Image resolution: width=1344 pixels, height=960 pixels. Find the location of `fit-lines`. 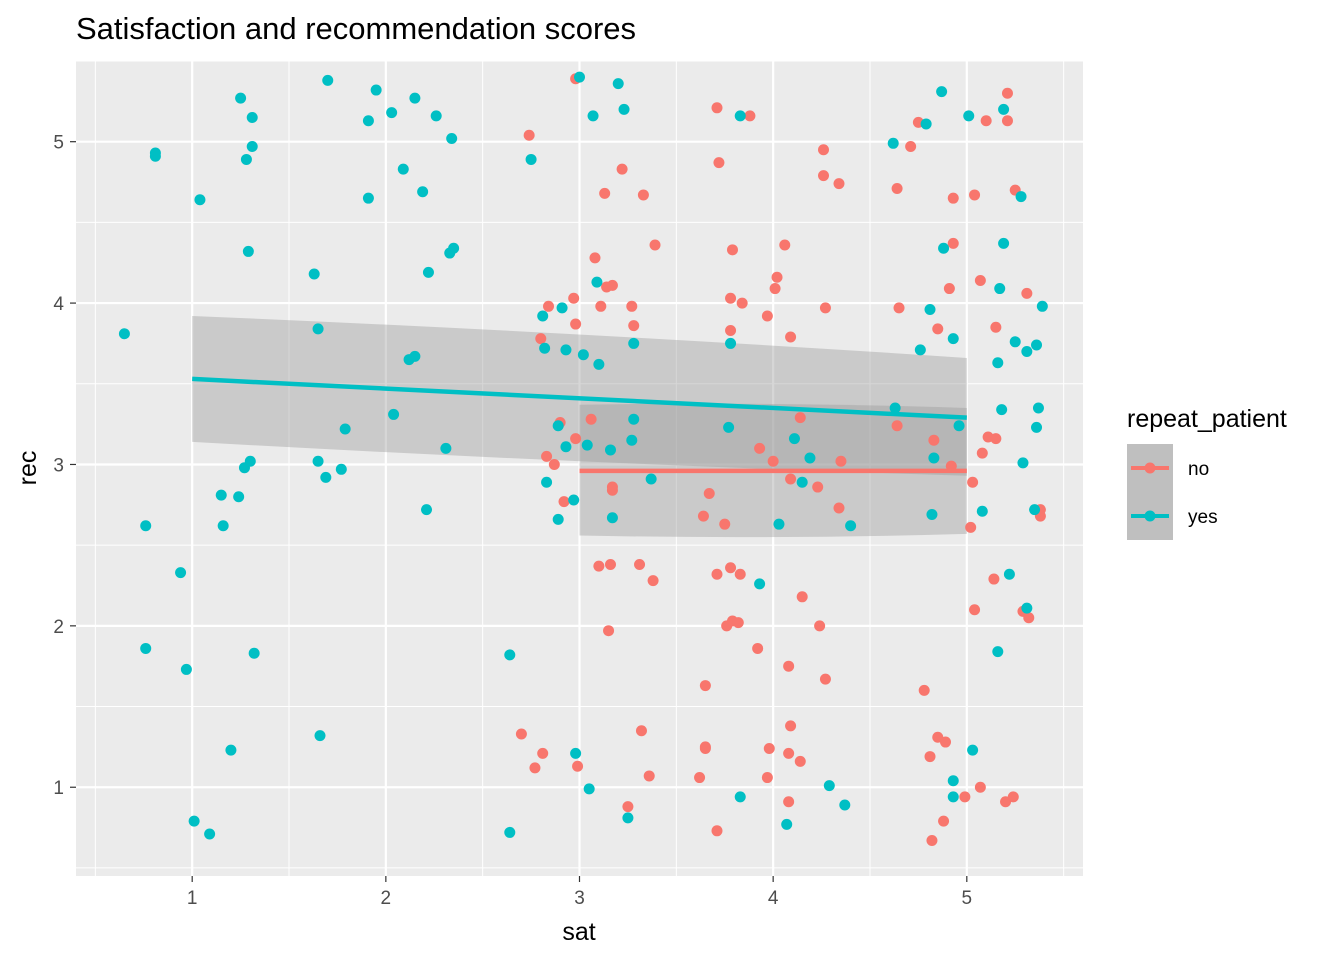

fit-lines is located at coordinates (579, 425).